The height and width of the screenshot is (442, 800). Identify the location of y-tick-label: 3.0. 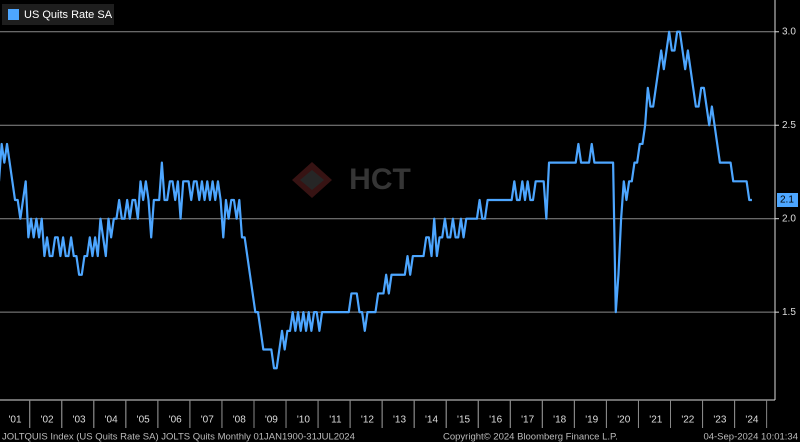
(789, 31).